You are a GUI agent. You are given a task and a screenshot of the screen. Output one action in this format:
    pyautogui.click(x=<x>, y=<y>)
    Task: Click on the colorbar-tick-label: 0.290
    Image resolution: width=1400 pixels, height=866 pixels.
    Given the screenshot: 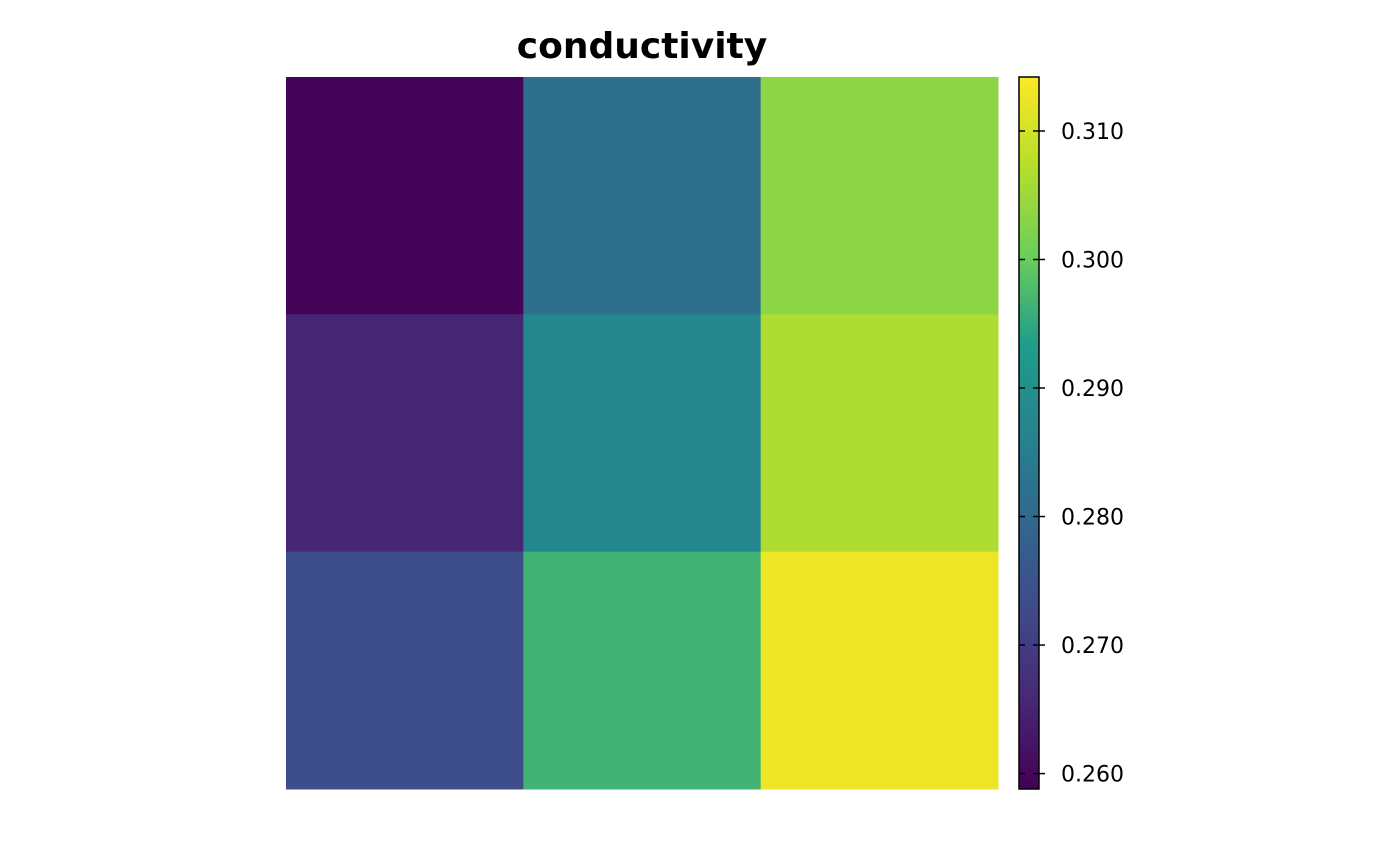 What is the action you would take?
    pyautogui.click(x=1092, y=389)
    